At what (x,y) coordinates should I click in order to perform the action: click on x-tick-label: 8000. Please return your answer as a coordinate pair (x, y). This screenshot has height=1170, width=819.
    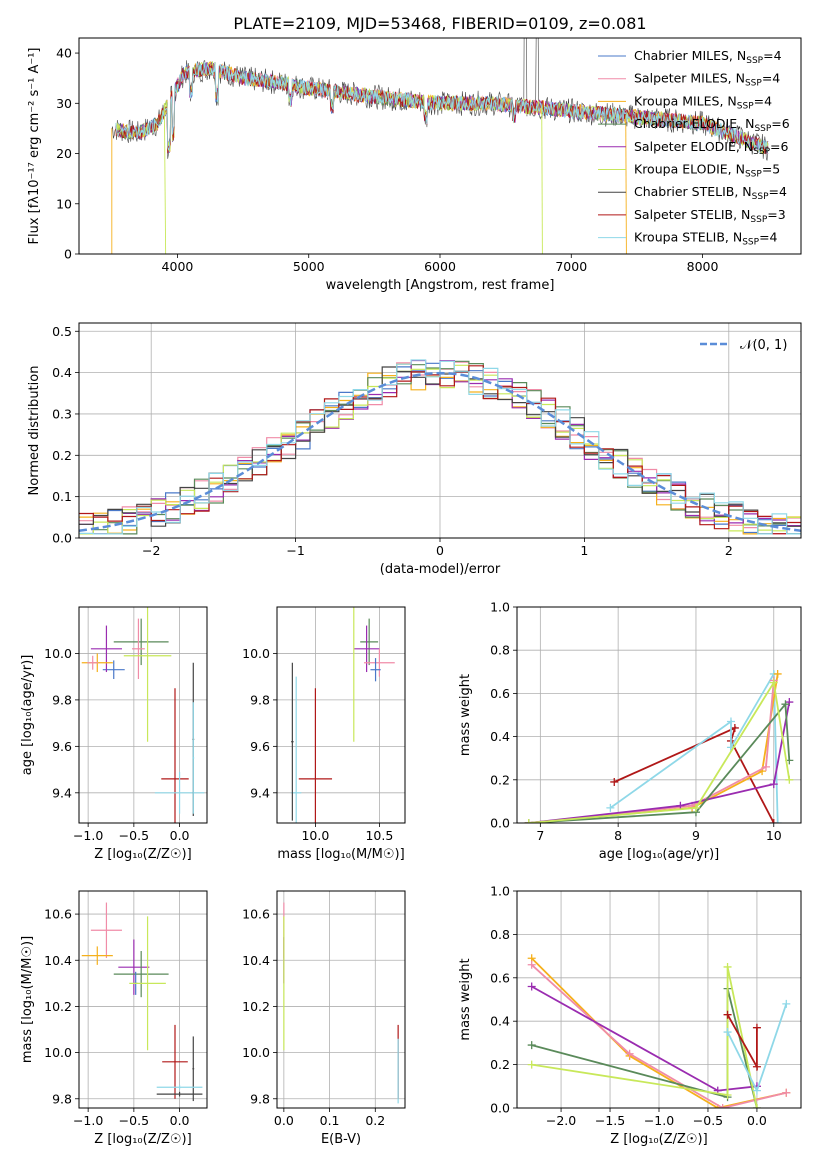
    Looking at the image, I should click on (703, 266).